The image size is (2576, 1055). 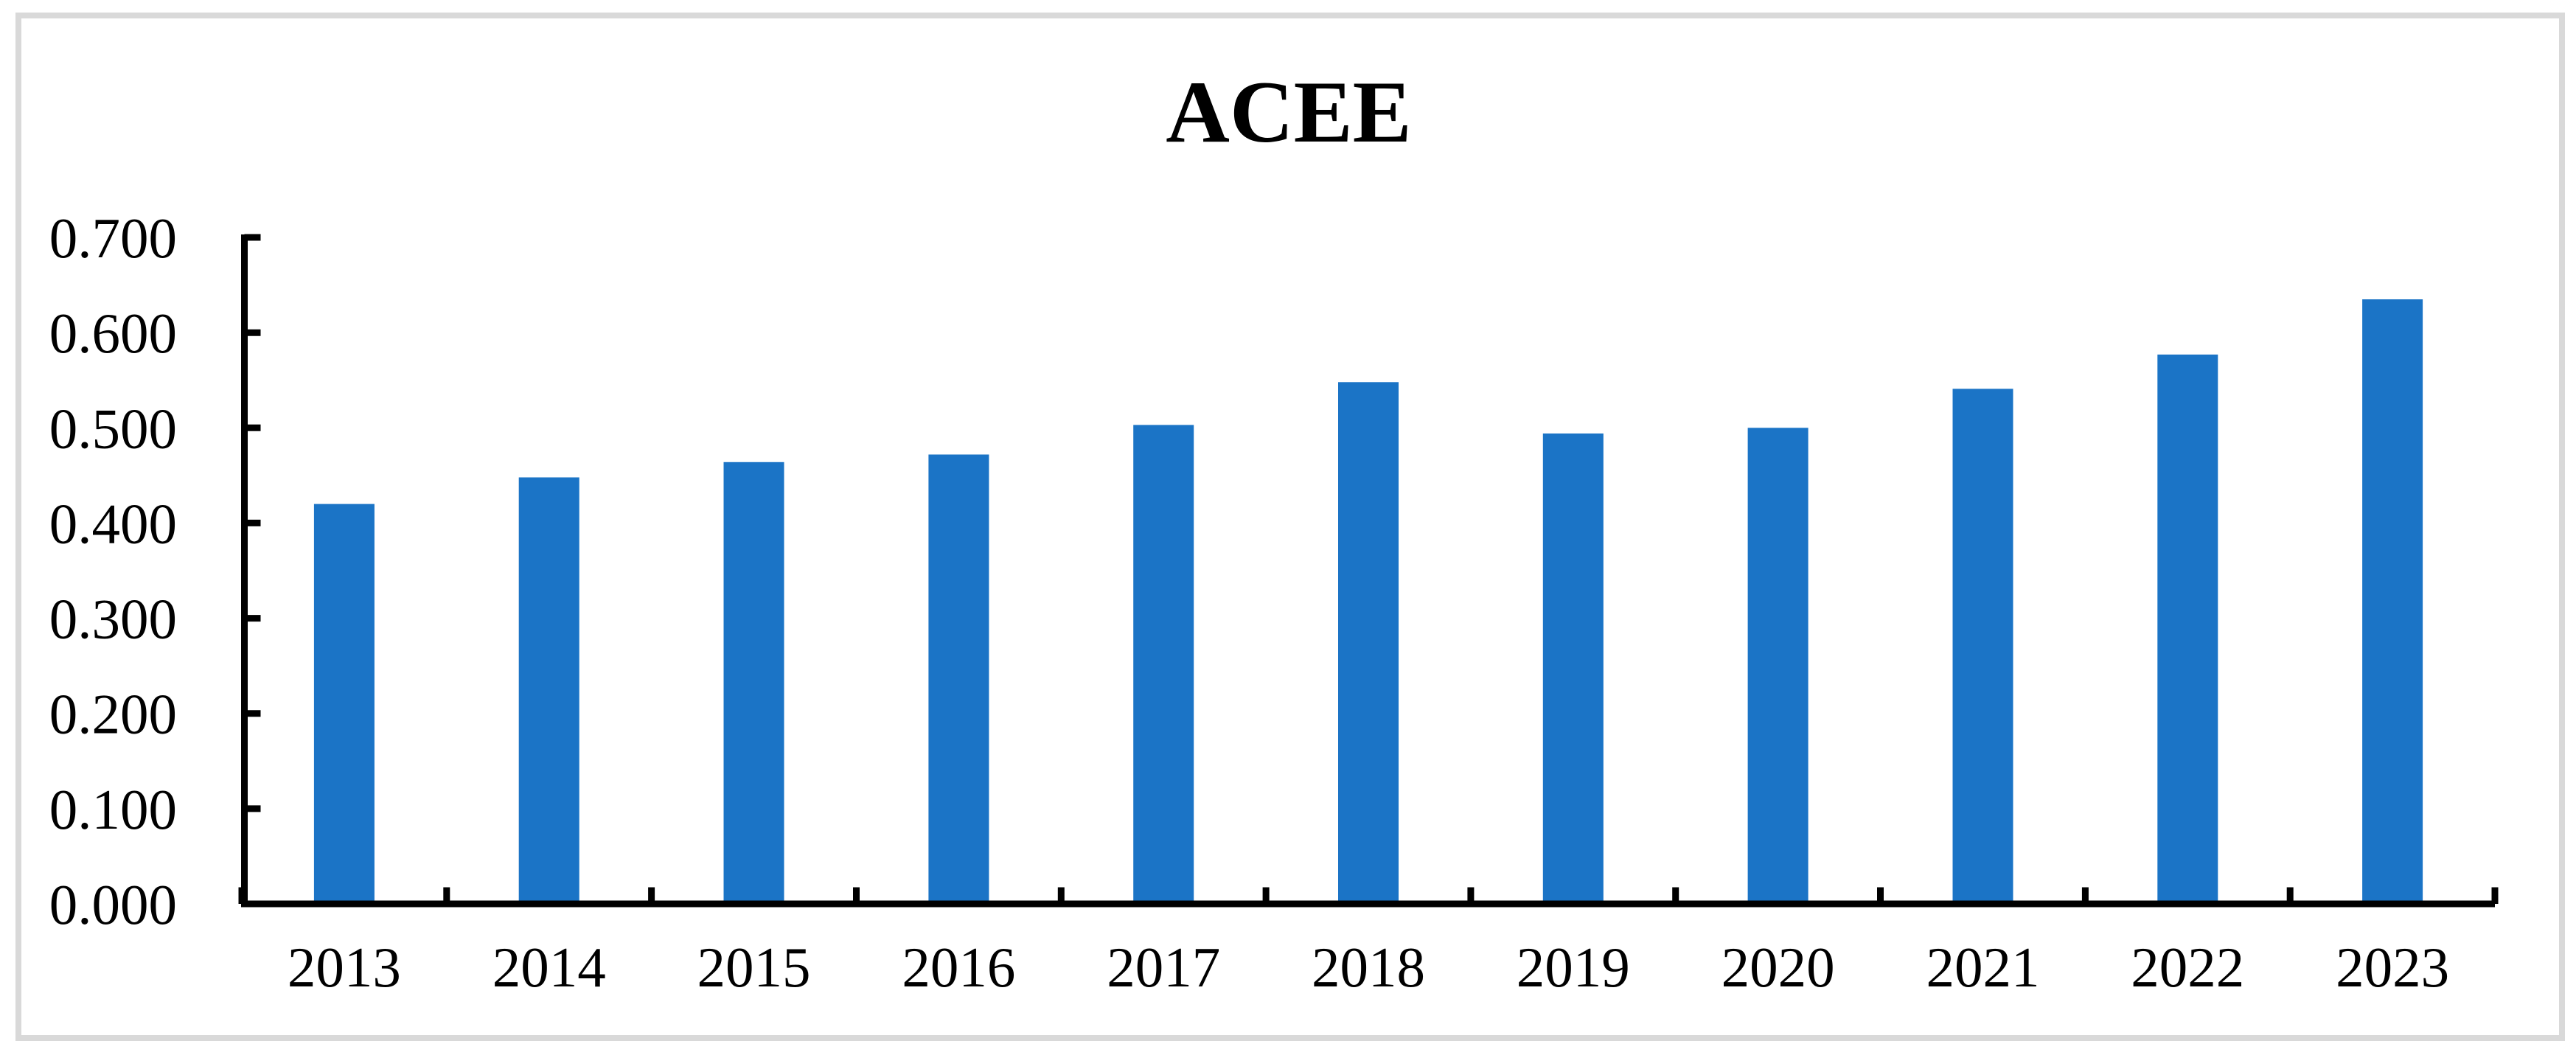 I want to click on chart-title: ACEE, so click(x=1289, y=112).